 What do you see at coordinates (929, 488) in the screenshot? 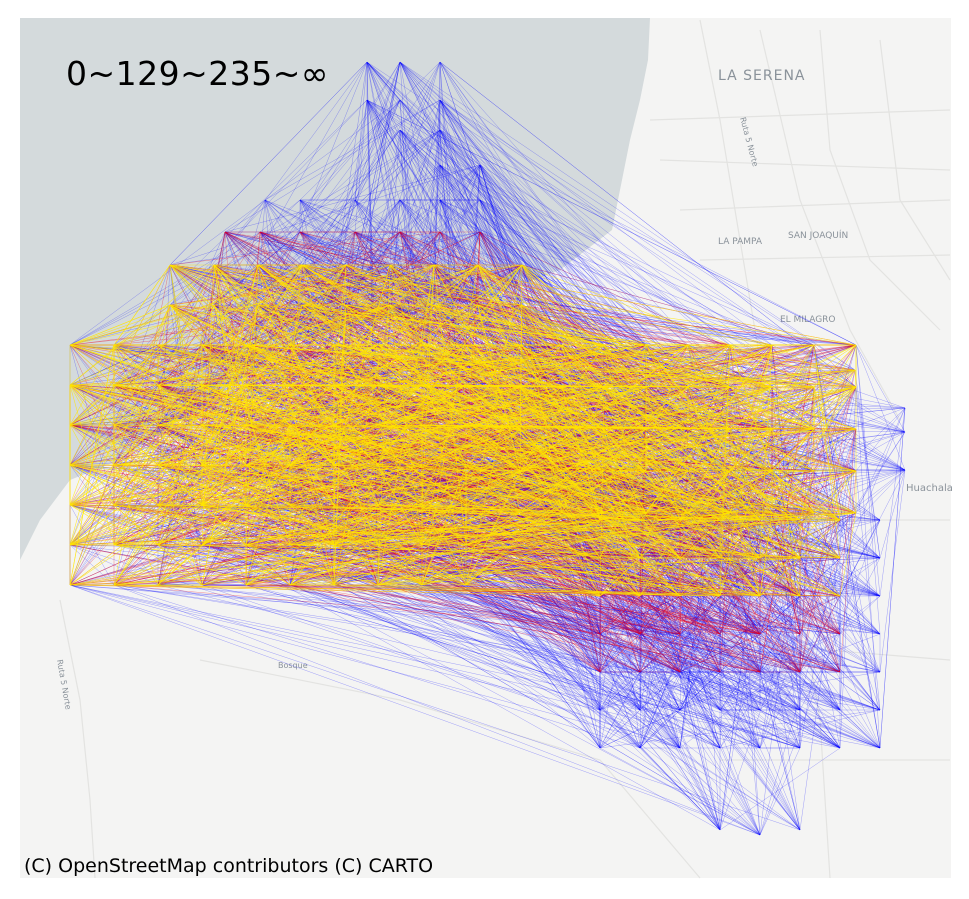
I see `place-label-huachalalume: Huachala` at bounding box center [929, 488].